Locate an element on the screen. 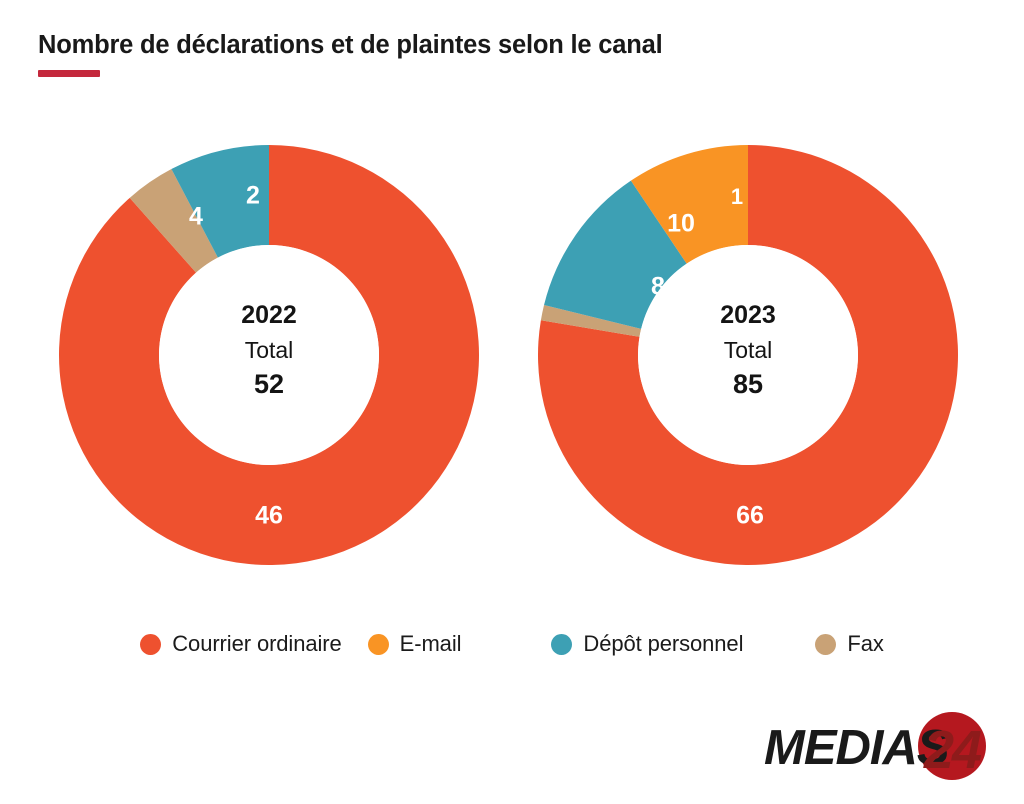  slice-label-depot-2022: 4 is located at coordinates (196, 217).